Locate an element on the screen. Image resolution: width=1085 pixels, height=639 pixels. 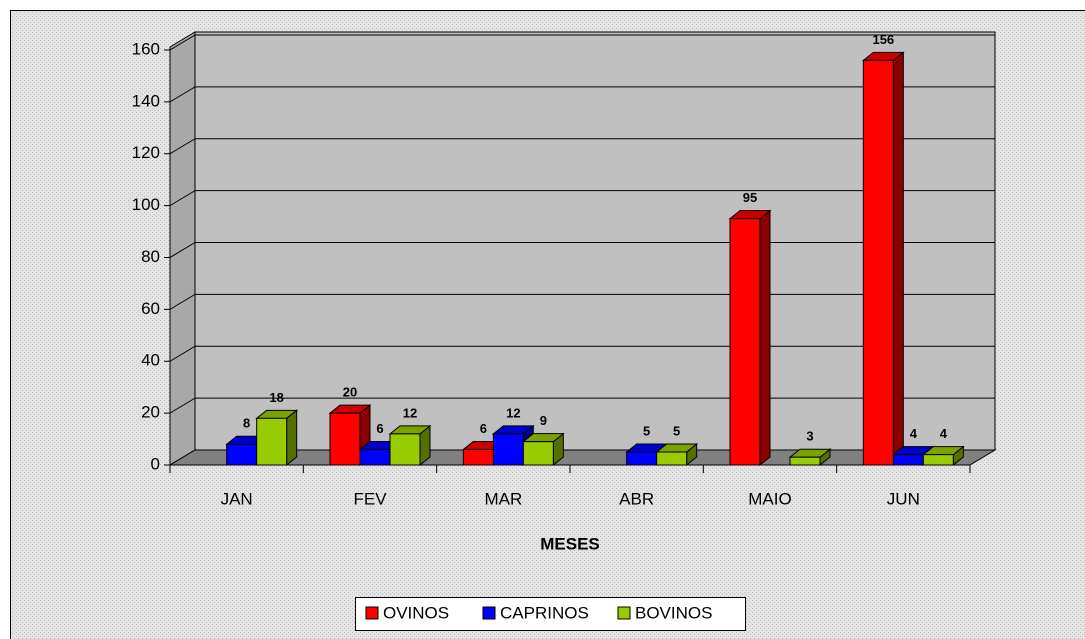
legend-label: BOVINOS is located at coordinates (673, 612).